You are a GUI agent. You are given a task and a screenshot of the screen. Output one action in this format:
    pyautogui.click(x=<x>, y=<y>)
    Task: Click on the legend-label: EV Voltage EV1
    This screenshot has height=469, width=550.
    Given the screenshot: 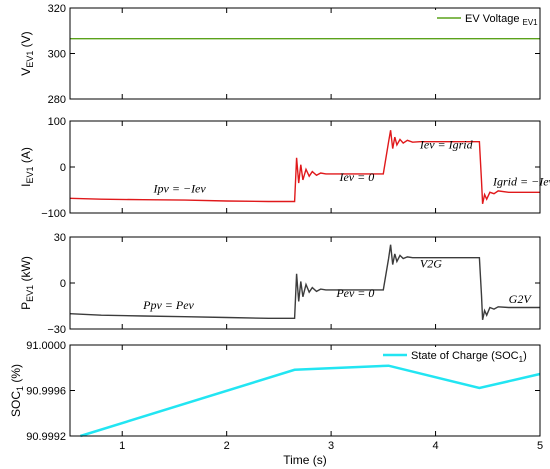 What is the action you would take?
    pyautogui.click(x=501, y=20)
    